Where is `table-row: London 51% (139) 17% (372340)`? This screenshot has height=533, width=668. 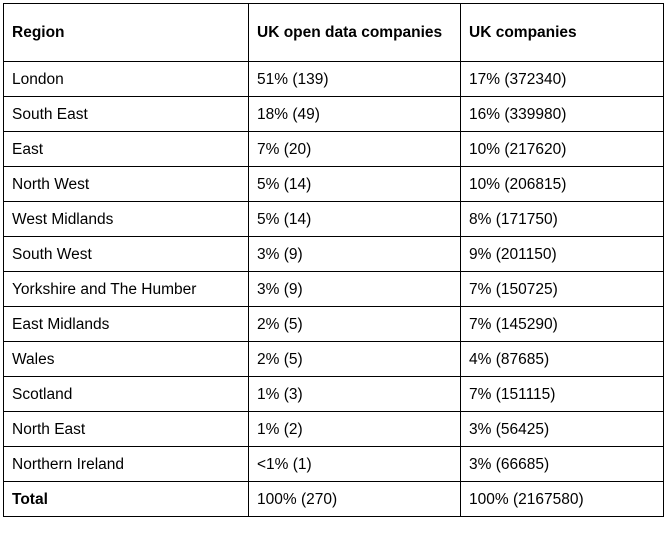
table-row: London 51% (139) 17% (372340) is located at coordinates (333, 79).